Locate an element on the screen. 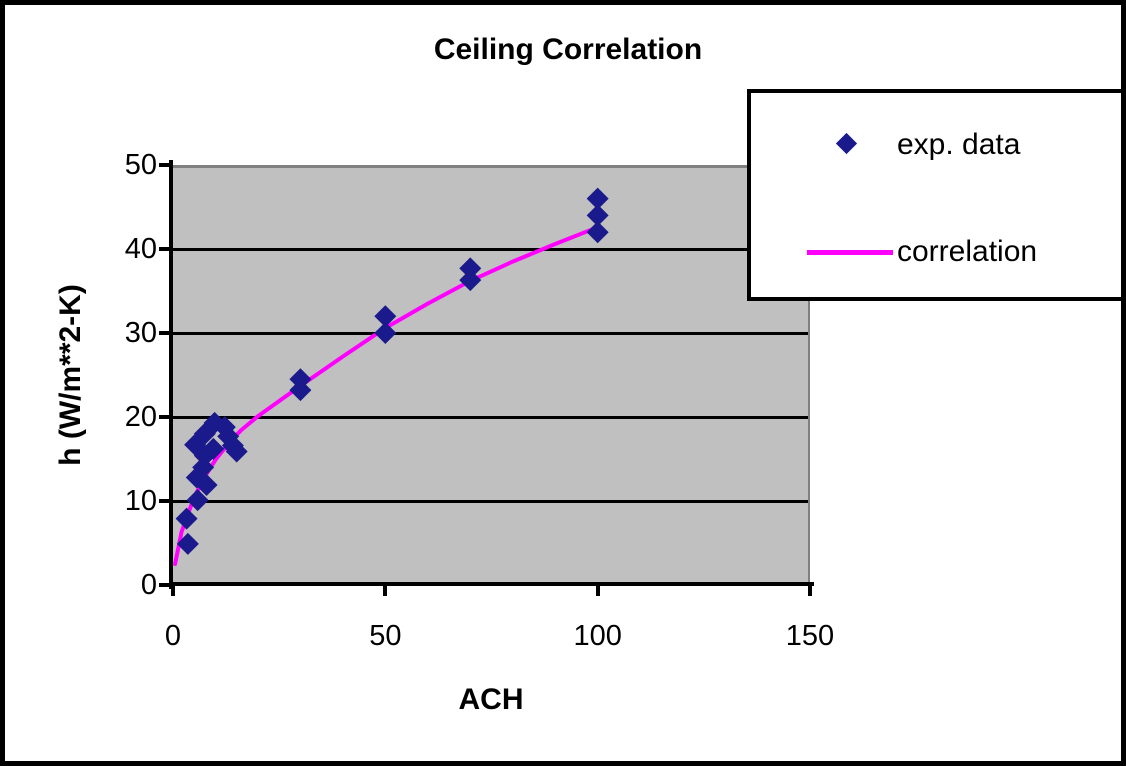 This screenshot has width=1126, height=766. chart-title: Ceiling Correlation is located at coordinates (568, 49).